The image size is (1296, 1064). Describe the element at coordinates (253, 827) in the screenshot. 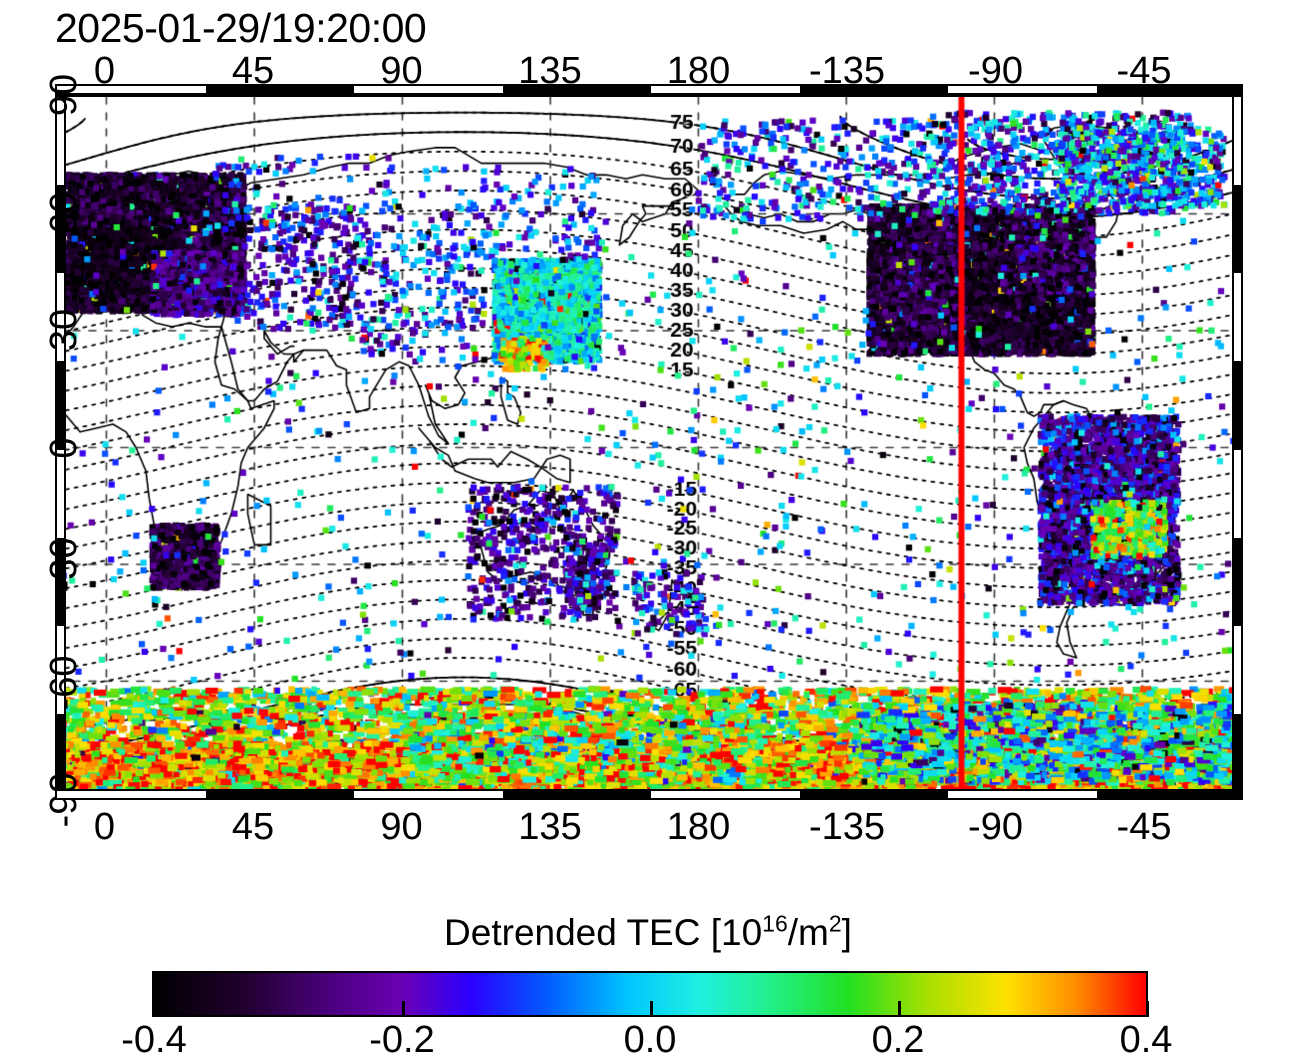

I see `x-tick-label: 45` at that location.